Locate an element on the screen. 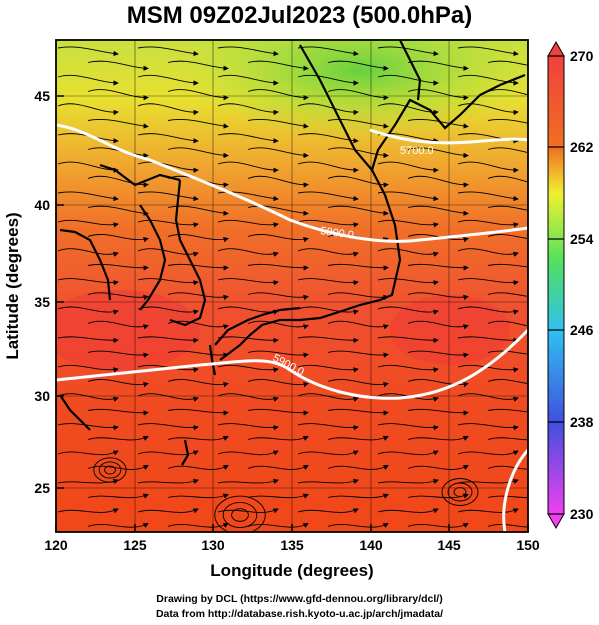 Image resolution: width=599 pixels, height=625 pixels. x-tick-label: 120 is located at coordinates (56, 545).